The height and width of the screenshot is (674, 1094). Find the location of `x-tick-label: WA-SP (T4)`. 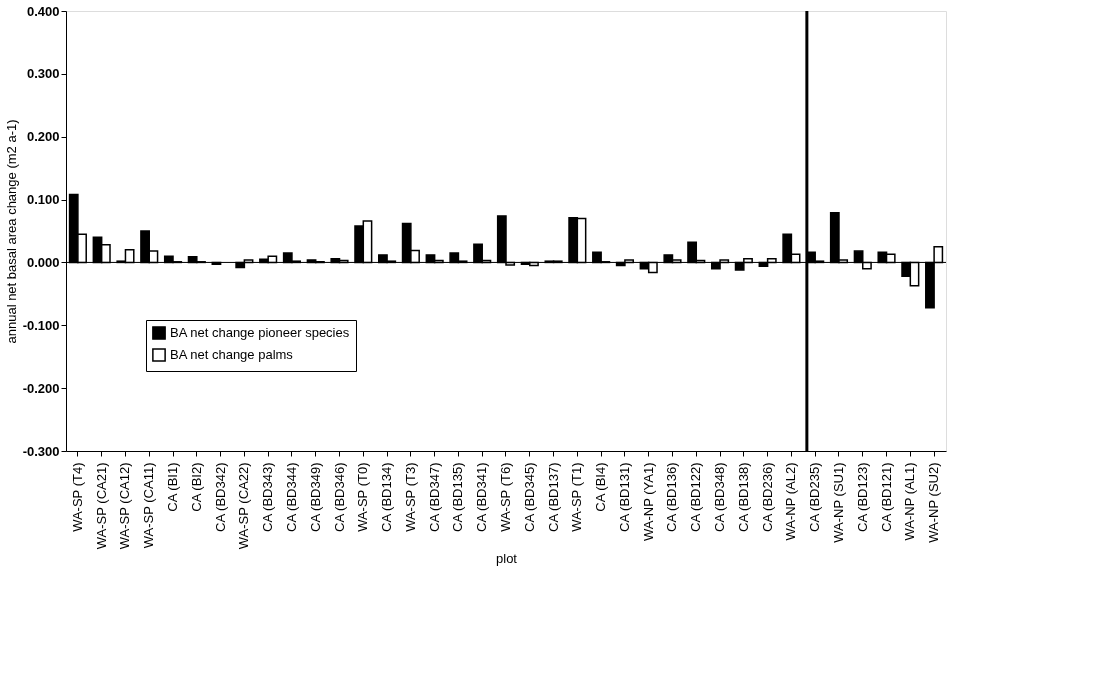

x-tick-label: WA-SP (T4) is located at coordinates (77, 497).